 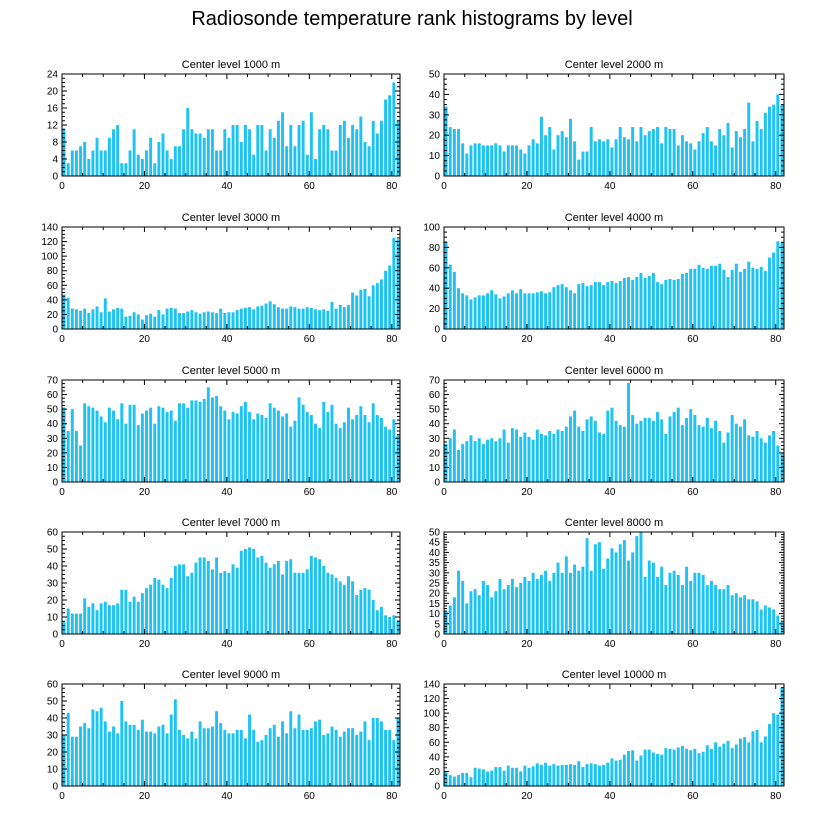 What do you see at coordinates (55, 160) in the screenshot?
I see `y-tick-label: 4` at bounding box center [55, 160].